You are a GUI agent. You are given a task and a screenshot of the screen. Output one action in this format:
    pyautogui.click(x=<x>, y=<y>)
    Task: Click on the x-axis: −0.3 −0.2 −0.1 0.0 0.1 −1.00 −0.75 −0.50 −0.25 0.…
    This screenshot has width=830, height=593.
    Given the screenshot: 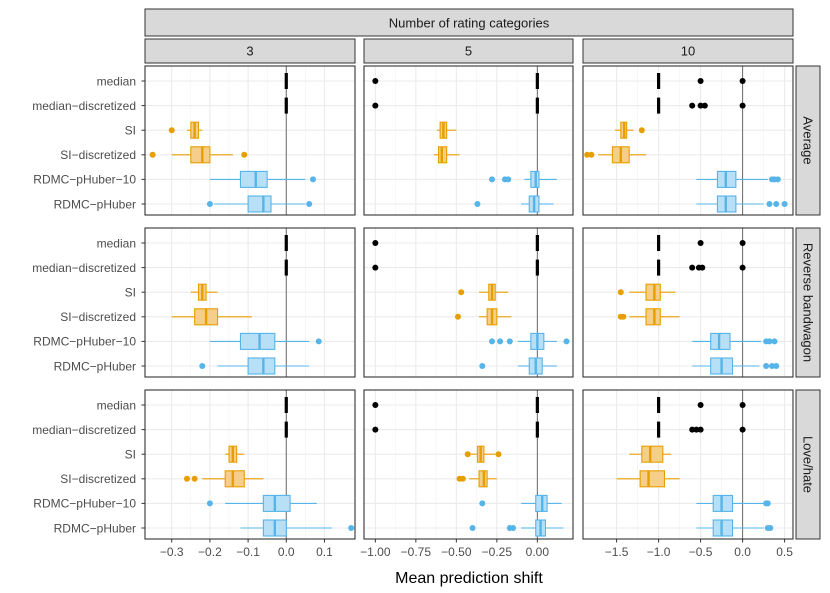 What is the action you would take?
    pyautogui.click(x=476, y=549)
    